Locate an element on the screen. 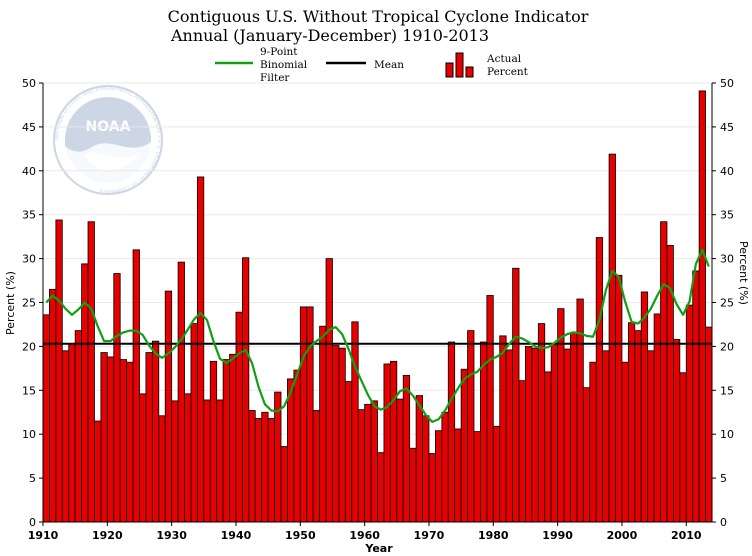 This screenshot has width=752, height=556. bar-1917 is located at coordinates (91, 372).